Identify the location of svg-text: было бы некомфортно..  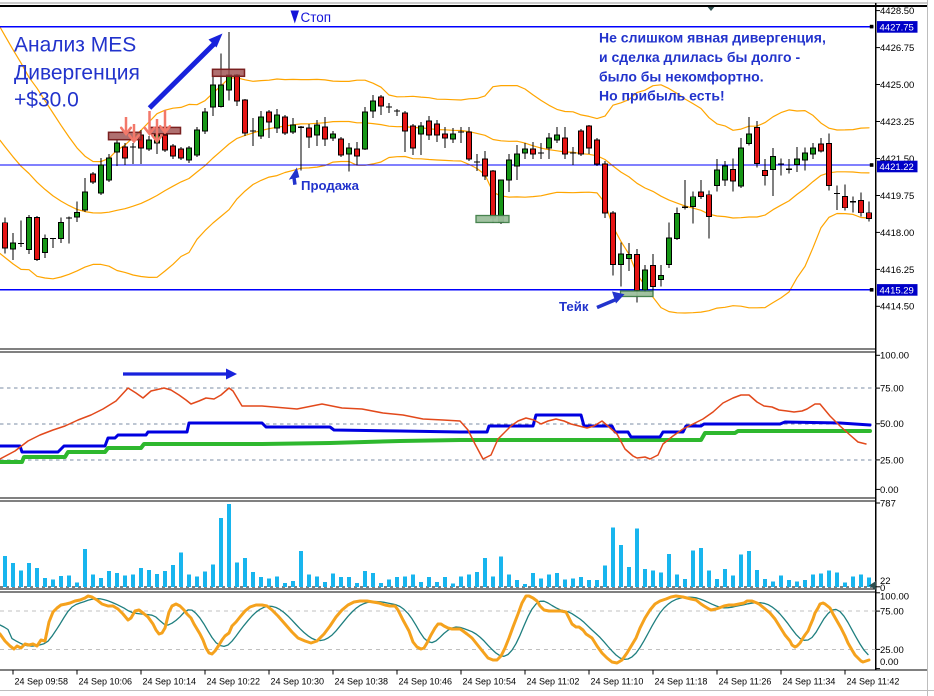
(681, 76).